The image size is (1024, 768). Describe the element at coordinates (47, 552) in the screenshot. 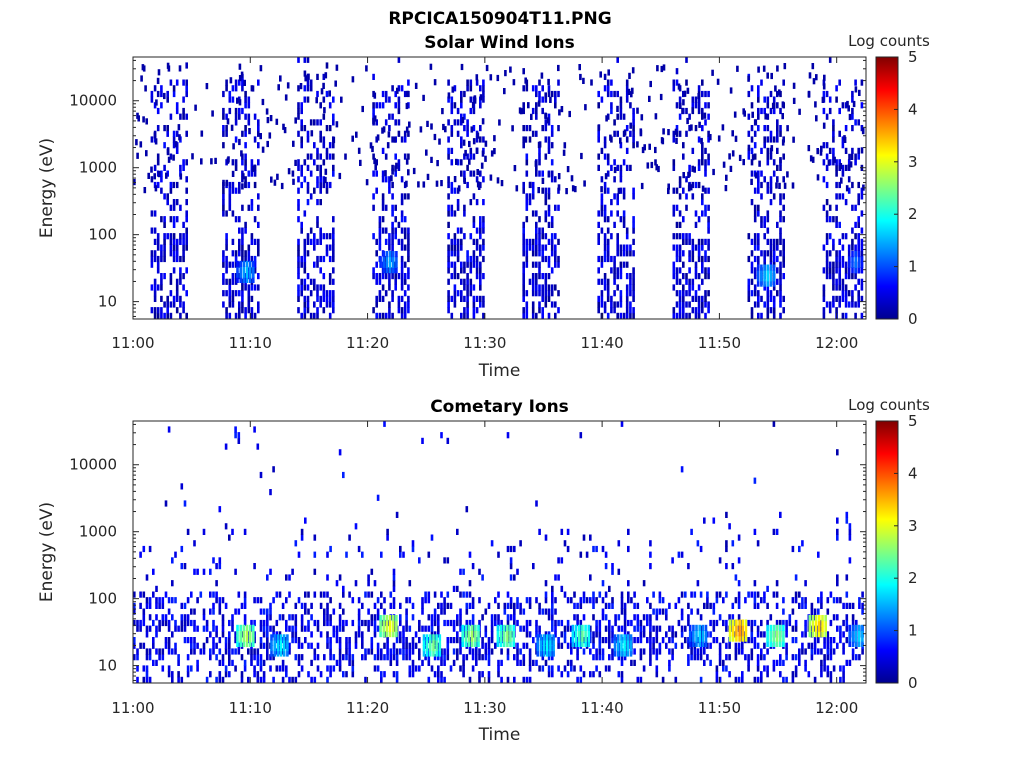

I see `y-axis-label: Energy (eV)` at that location.